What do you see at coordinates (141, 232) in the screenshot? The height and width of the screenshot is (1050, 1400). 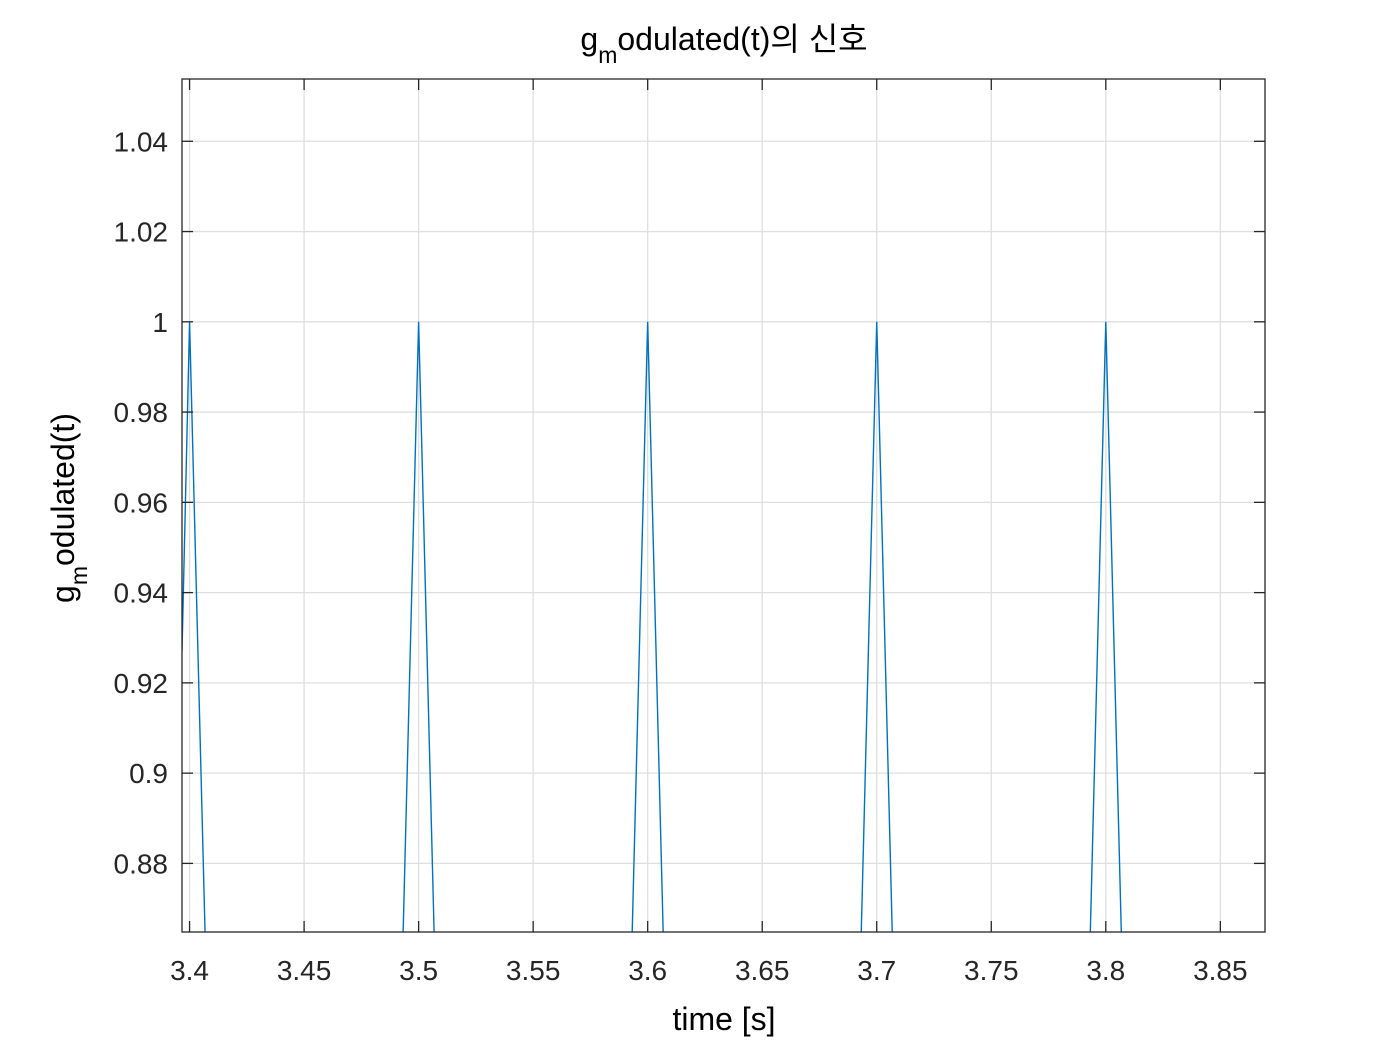 I see `y-tick-label: 1.02` at bounding box center [141, 232].